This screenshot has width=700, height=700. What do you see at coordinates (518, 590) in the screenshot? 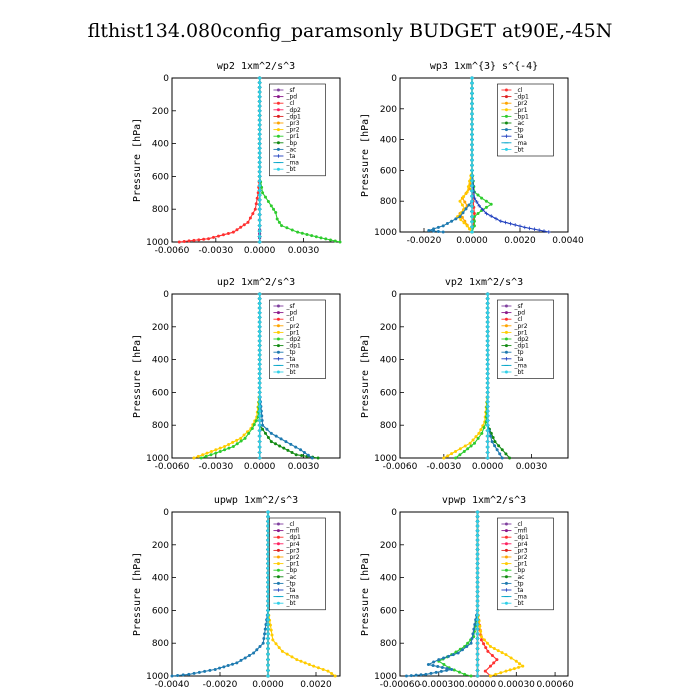
I see `panel-6-legend-label_ta: _ta` at bounding box center [518, 590].